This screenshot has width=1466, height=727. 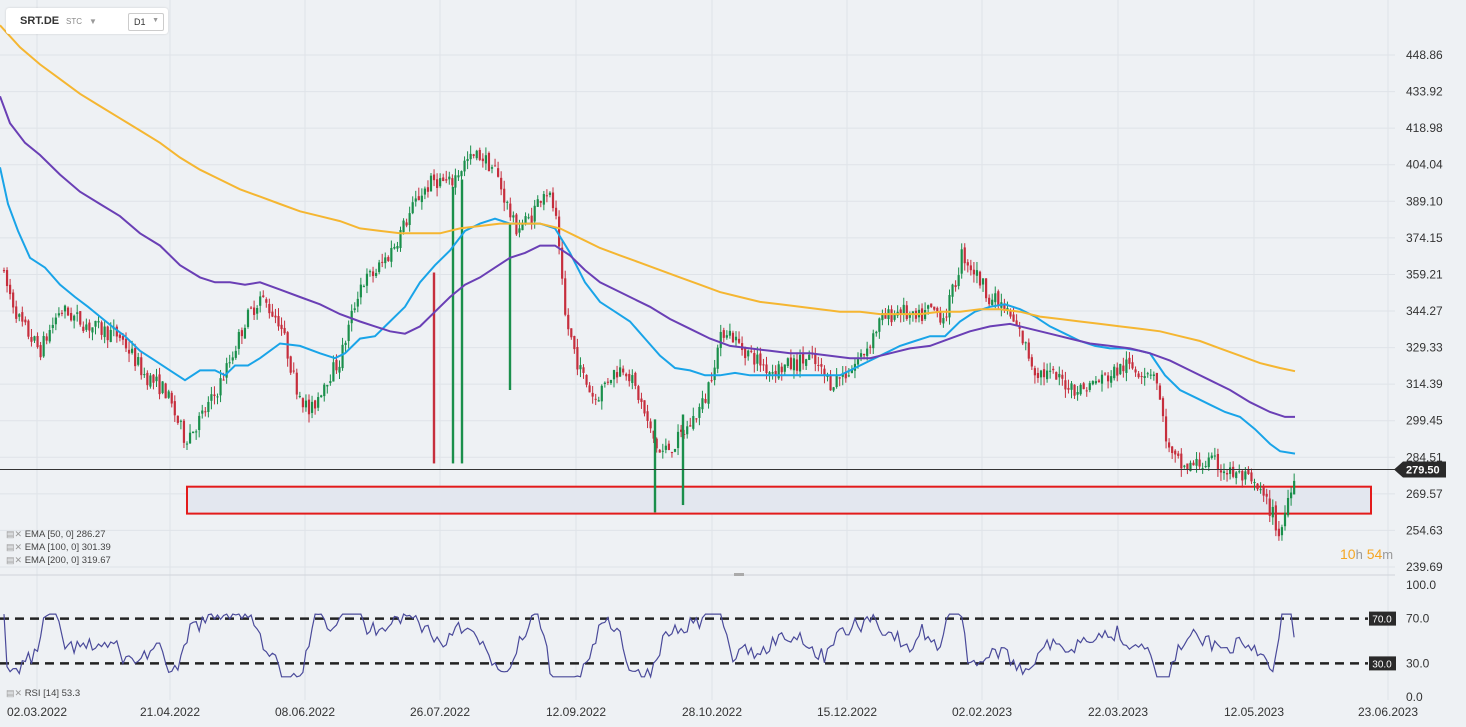 I want to click on last-price-label: 279.50, so click(x=1423, y=471).